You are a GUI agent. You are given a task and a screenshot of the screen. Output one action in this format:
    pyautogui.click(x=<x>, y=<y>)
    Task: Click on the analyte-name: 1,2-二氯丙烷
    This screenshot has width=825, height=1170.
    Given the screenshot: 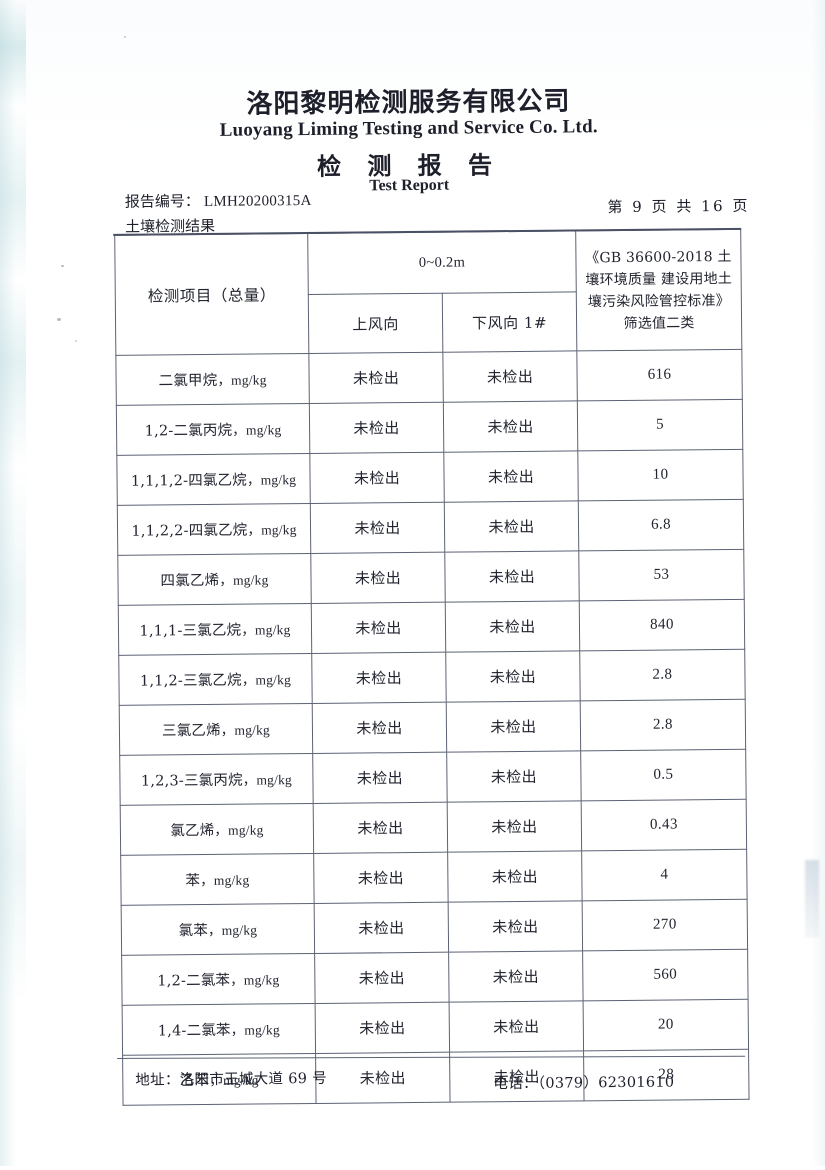 What is the action you would take?
    pyautogui.click(x=188, y=431)
    